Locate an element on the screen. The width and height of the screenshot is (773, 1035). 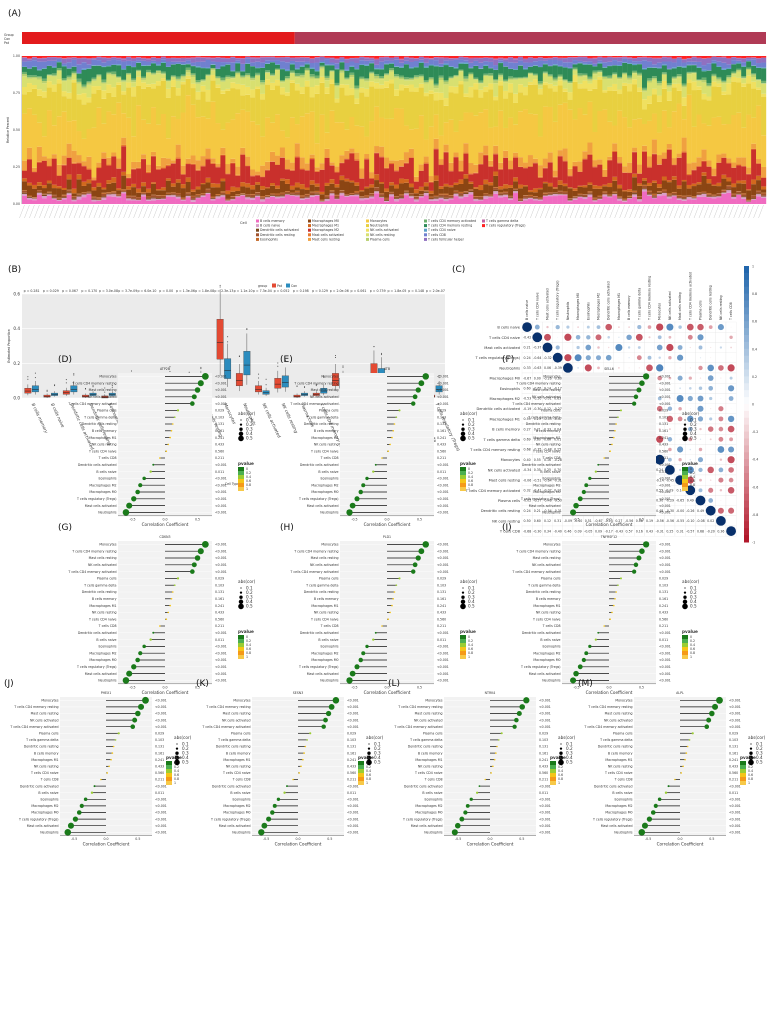
c-coef: 0.55 is located at coordinates (659, 491).